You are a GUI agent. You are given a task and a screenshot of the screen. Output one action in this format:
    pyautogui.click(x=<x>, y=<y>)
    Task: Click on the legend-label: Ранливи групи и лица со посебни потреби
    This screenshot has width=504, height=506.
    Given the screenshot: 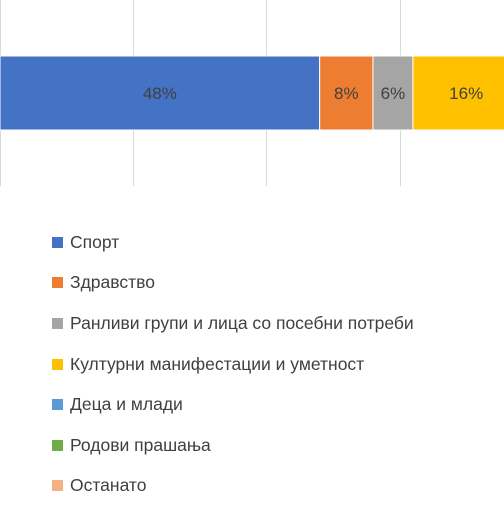 What is the action you would take?
    pyautogui.click(x=242, y=322)
    